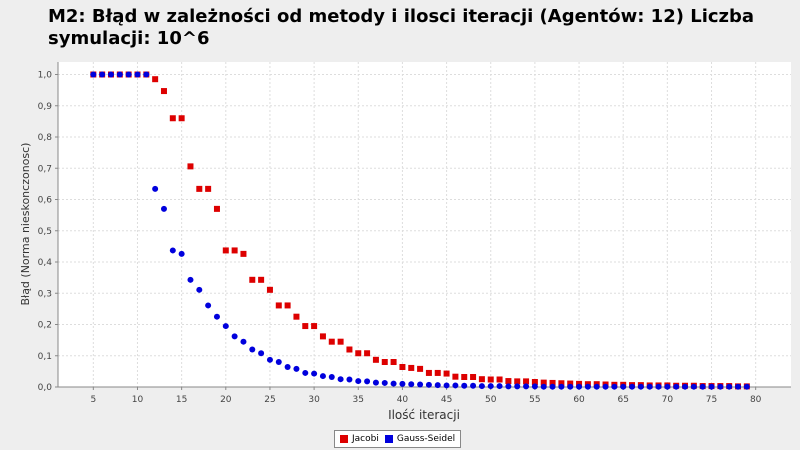  What do you see at coordinates (314, 400) in the screenshot?
I see `x-tick-label: 30` at bounding box center [314, 400].